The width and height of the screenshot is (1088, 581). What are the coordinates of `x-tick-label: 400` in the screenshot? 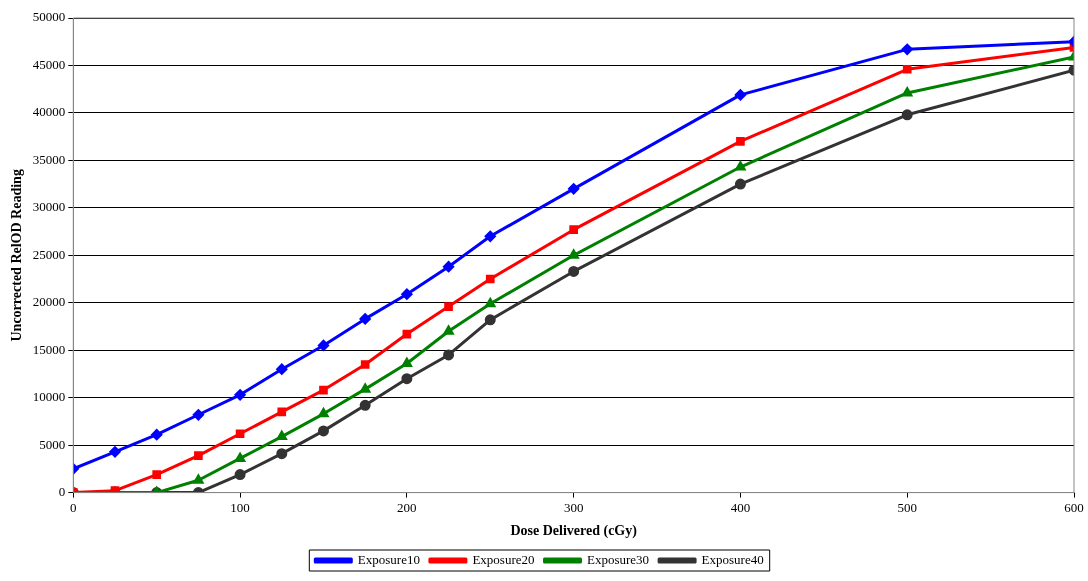 It's located at (740, 507).